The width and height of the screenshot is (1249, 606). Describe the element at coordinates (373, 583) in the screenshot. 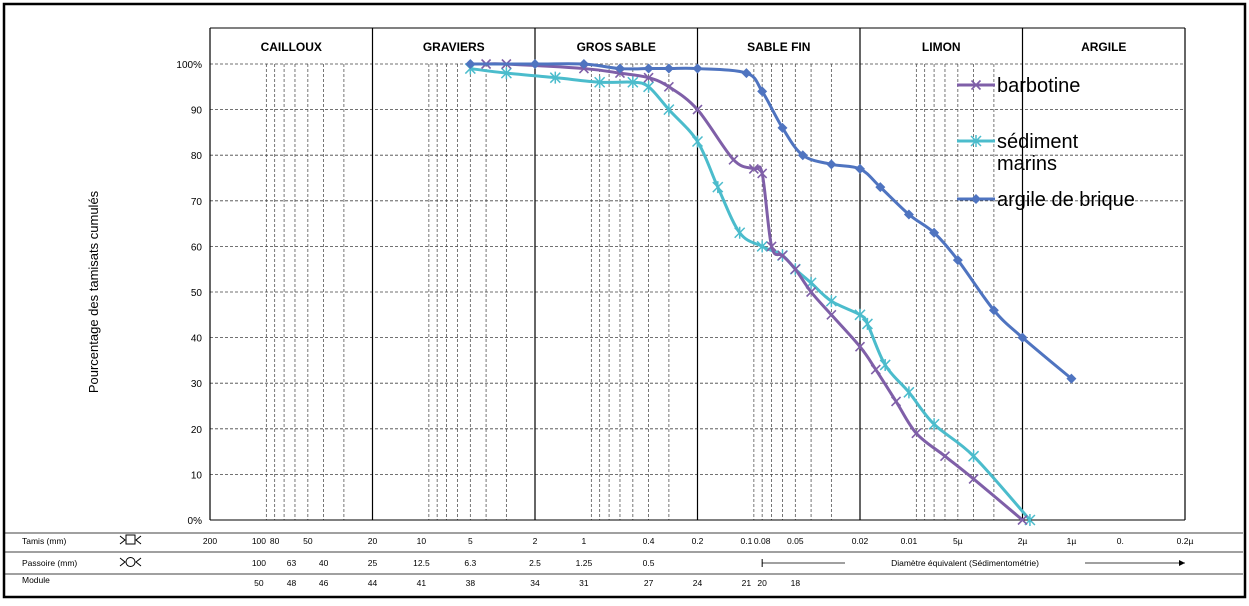

I see `module-value: 44` at that location.